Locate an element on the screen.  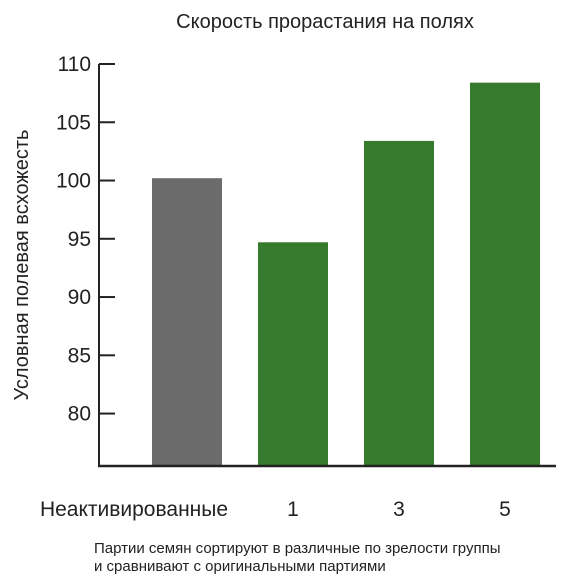
x-axis-labels: Неактивированные 1 3 5 is located at coordinates (275, 509).